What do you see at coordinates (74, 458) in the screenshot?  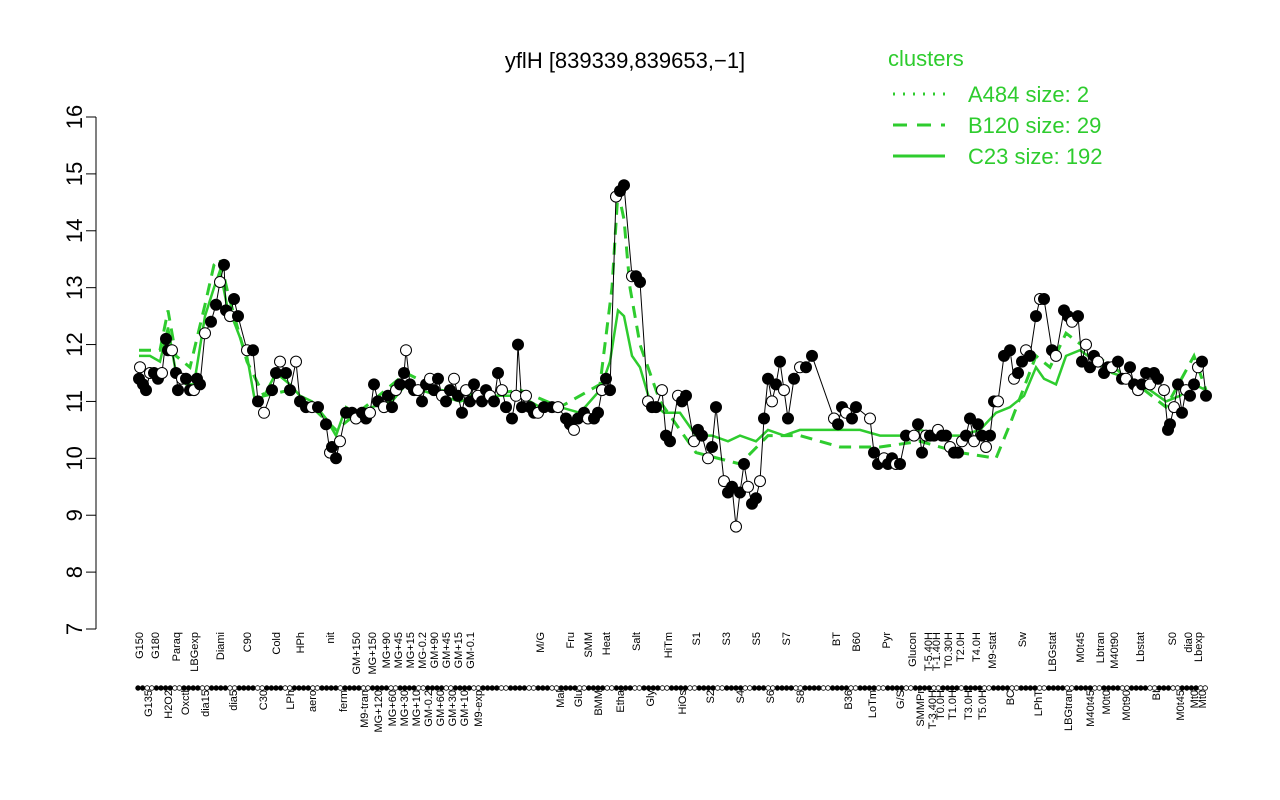 I see `y-tick-label: 10` at bounding box center [74, 458].